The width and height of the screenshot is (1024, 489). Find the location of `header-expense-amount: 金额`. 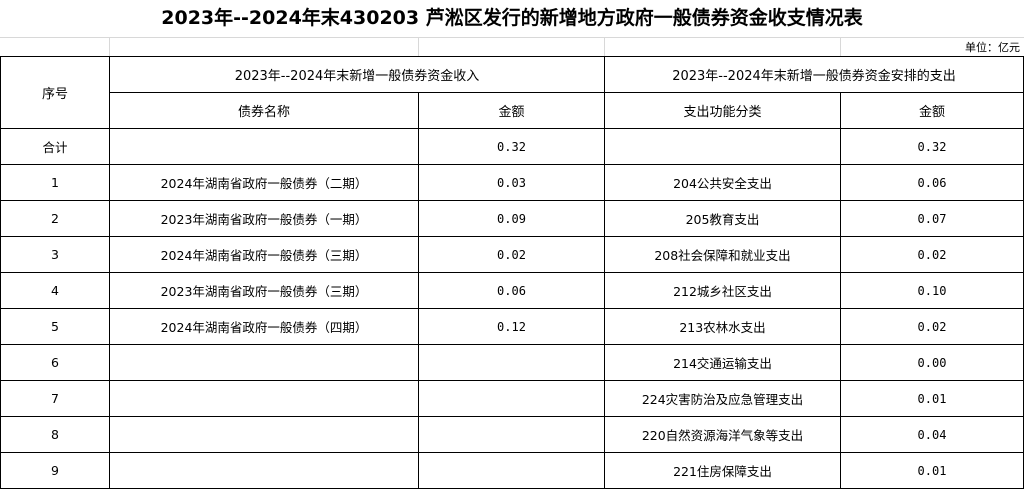

header-expense-amount: 金额 is located at coordinates (932, 110).